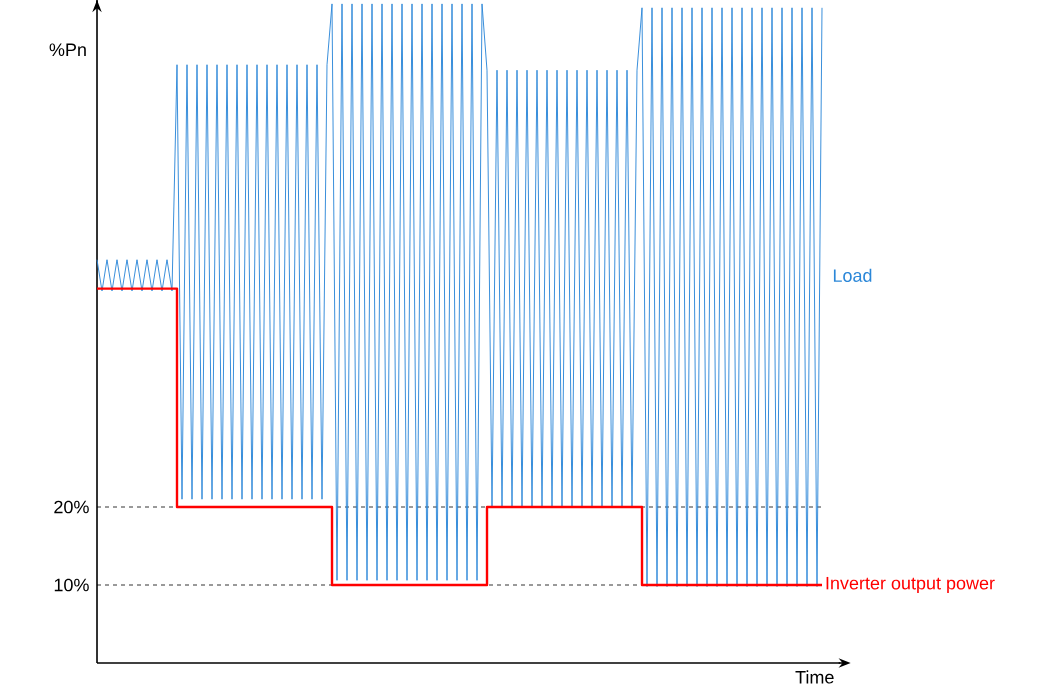  Describe the element at coordinates (910, 585) in the screenshot. I see `series-label: Inverter output power` at that location.